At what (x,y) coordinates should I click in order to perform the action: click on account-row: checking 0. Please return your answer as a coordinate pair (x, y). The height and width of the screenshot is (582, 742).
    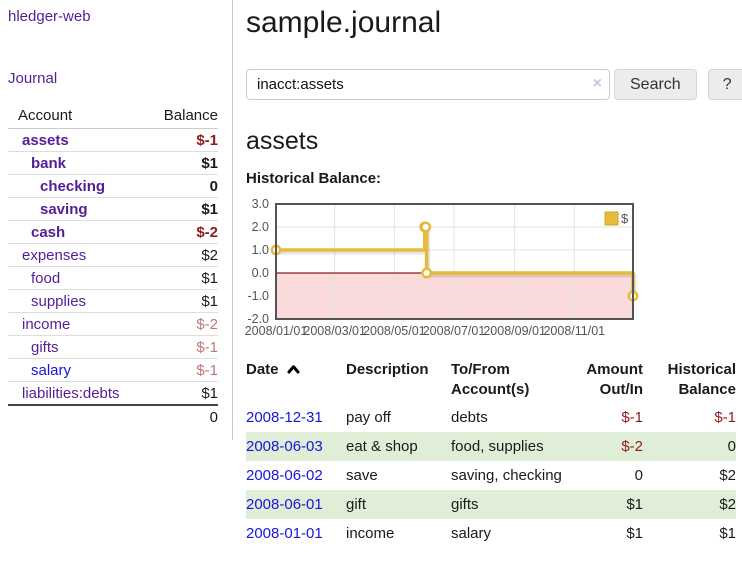
    Looking at the image, I should click on (113, 186).